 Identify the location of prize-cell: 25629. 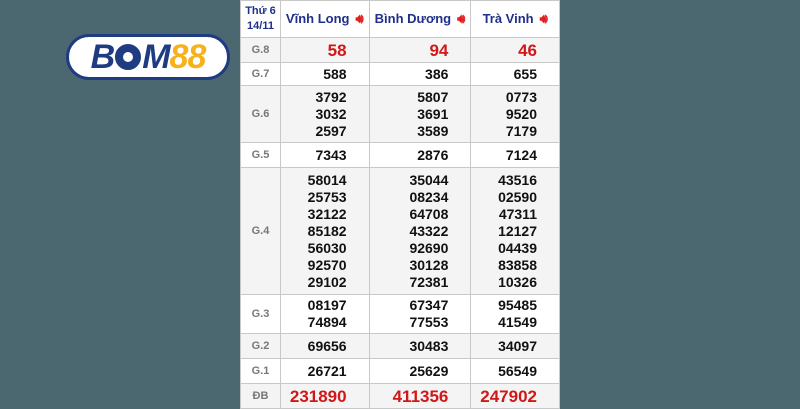
(420, 371).